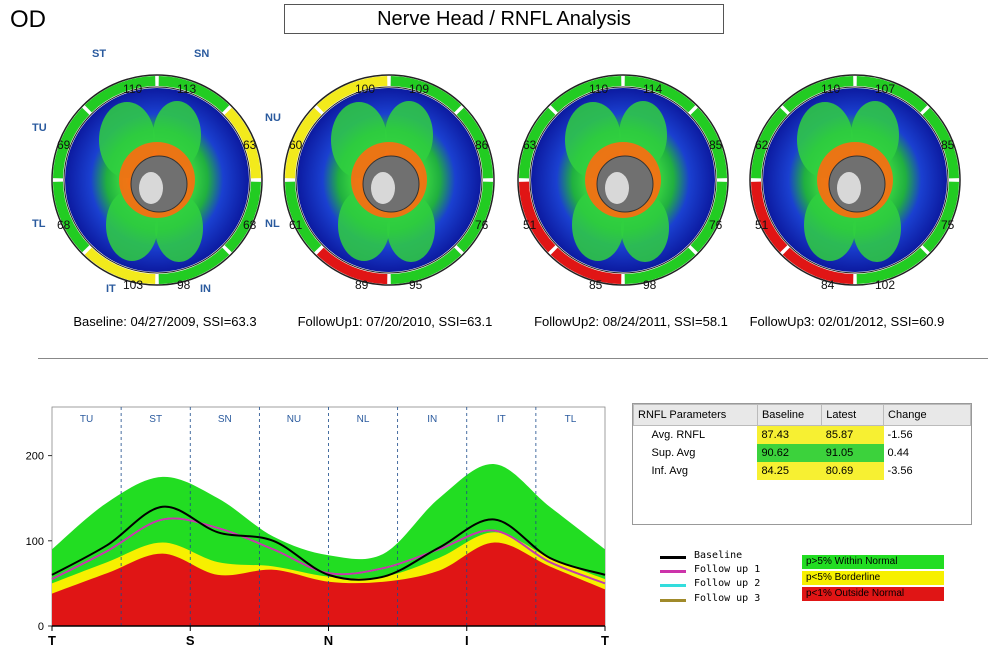 The image size is (1000, 655). What do you see at coordinates (250, 145) in the screenshot?
I see `sector-value-nu: 63` at bounding box center [250, 145].